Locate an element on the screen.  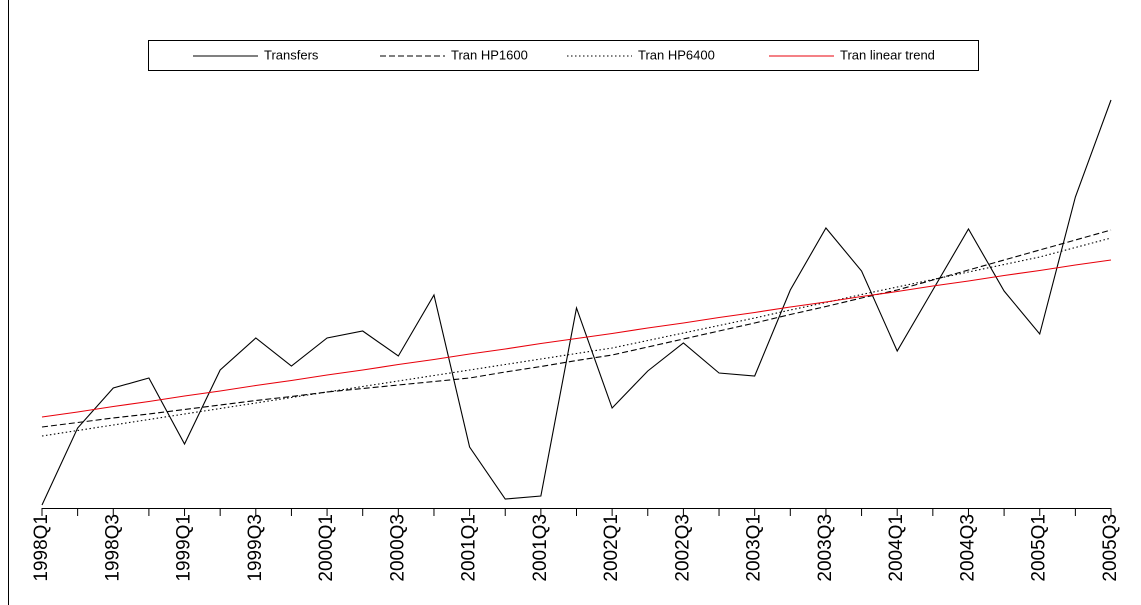
x-tick-label: 2001Q1 is located at coordinates (469, 548).